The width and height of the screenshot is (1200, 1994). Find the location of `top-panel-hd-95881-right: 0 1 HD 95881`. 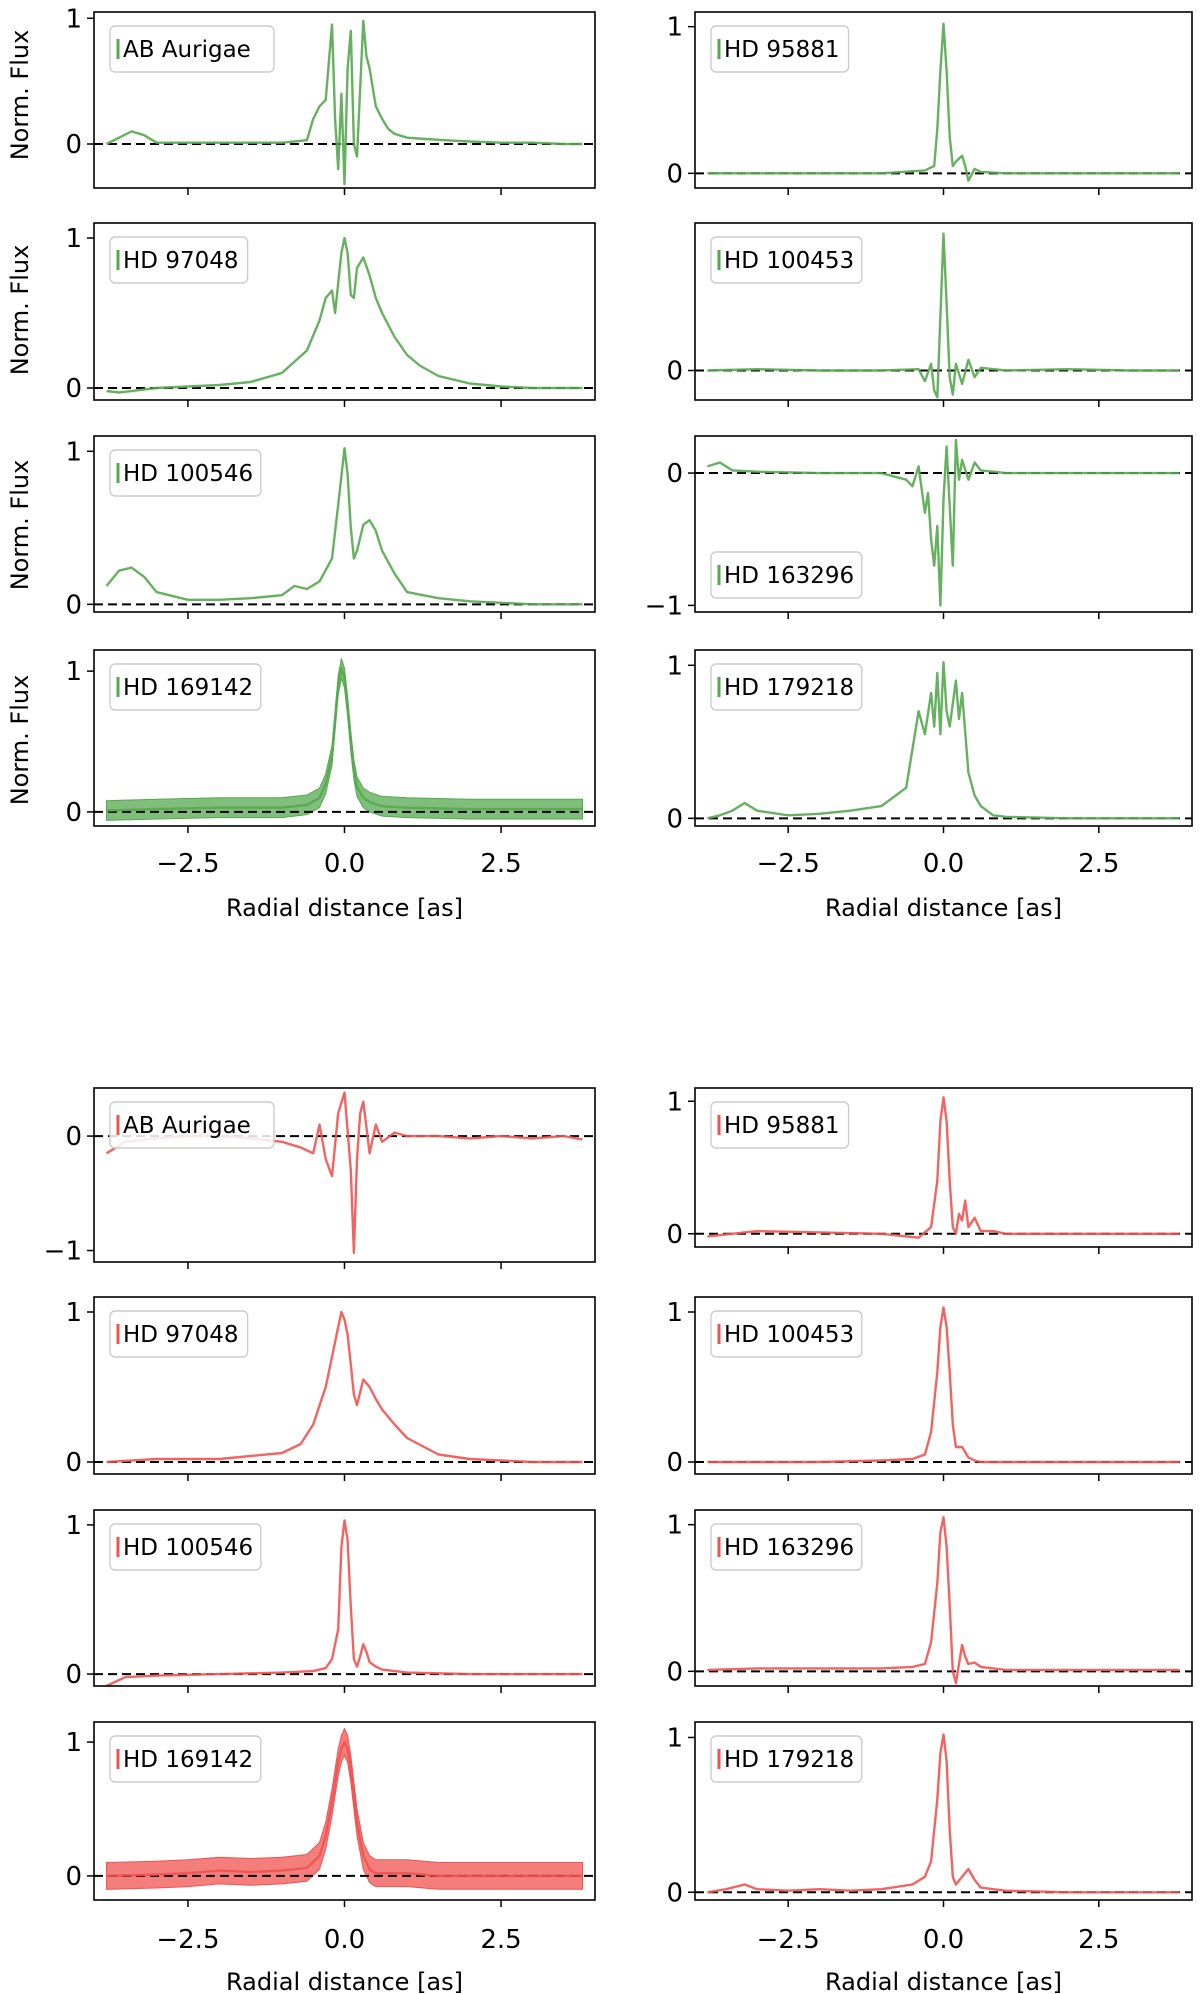

top-panel-hd-95881-right: 0 1 HD 95881 is located at coordinates (929, 103).